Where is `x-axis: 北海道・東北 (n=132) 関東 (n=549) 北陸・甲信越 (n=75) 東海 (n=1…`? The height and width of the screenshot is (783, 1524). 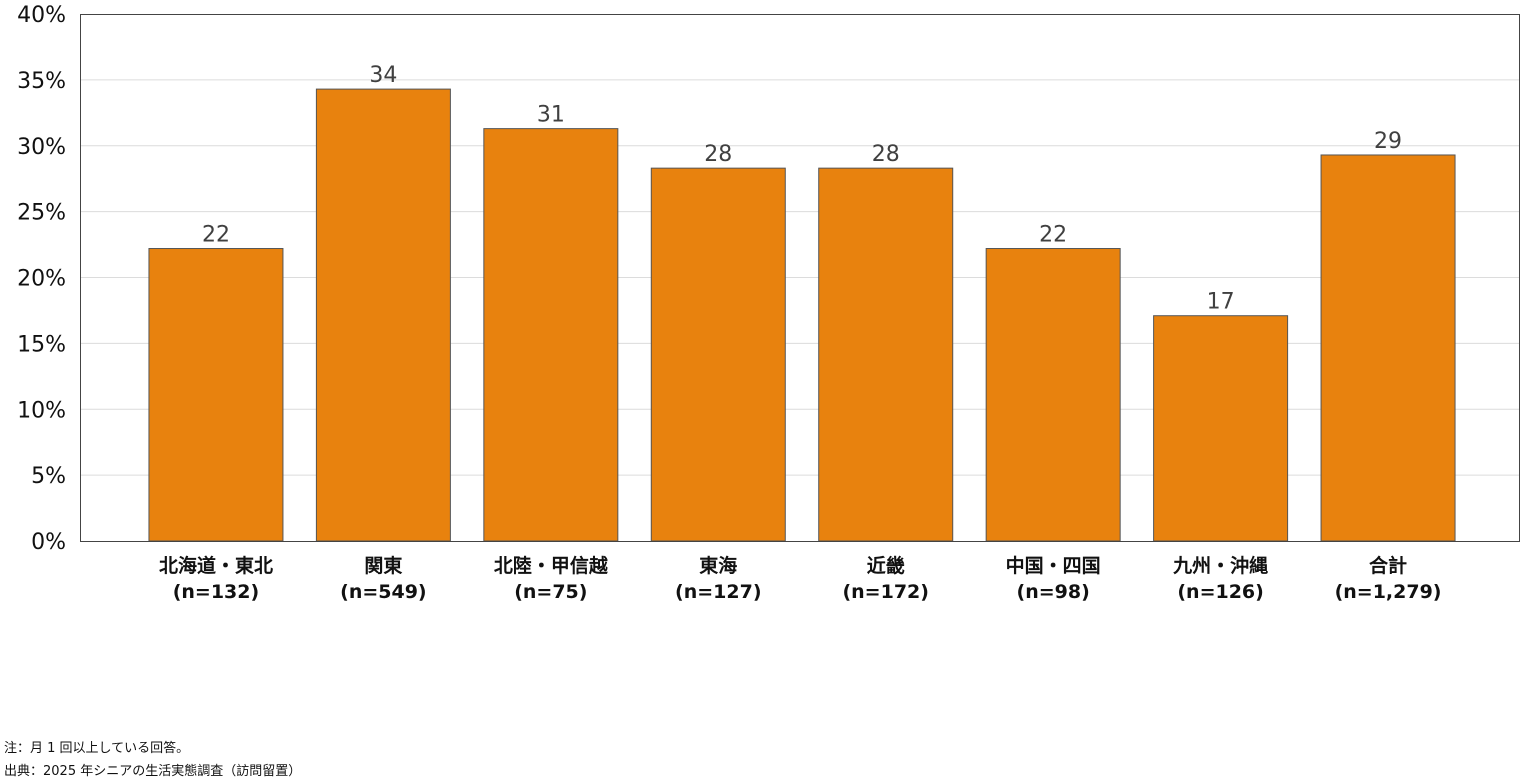 x-axis: 北海道・東北 (n=132) 関東 (n=549) 北陸・甲信越 (n=75) 東海 (n=1… is located at coordinates (800, 578).